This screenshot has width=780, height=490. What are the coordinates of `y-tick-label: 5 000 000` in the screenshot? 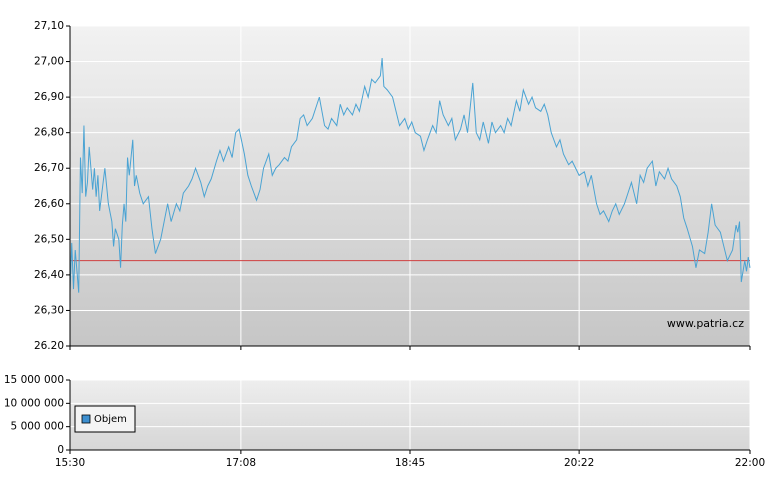 It's located at (37, 427).